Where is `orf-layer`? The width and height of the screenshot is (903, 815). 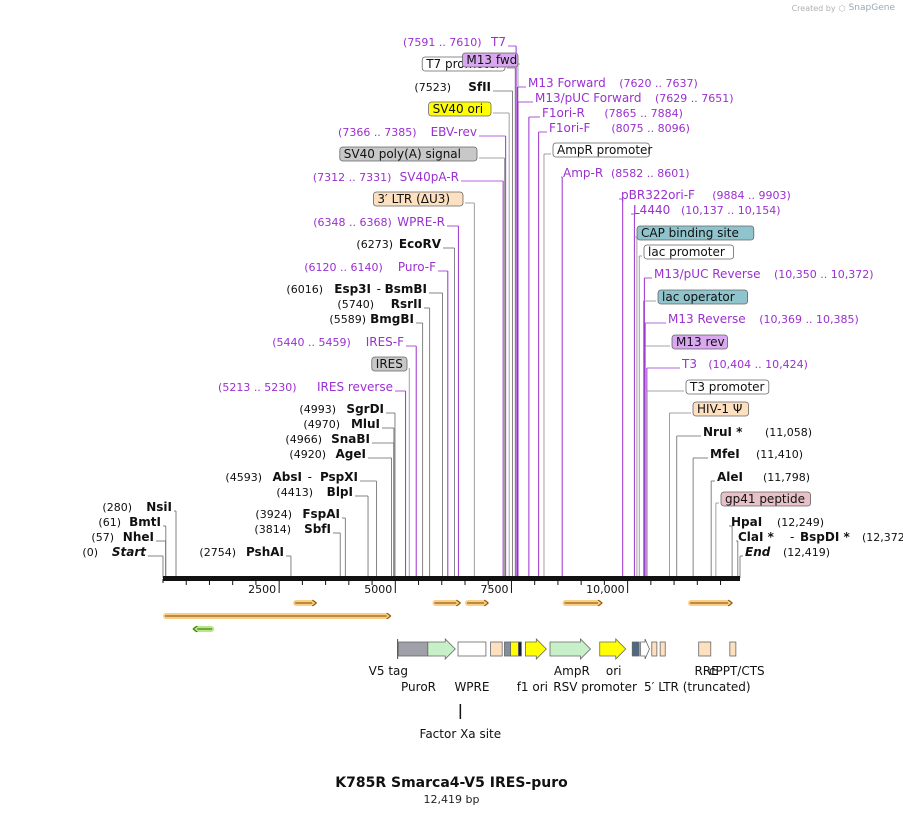 orf-layer is located at coordinates (448, 616).